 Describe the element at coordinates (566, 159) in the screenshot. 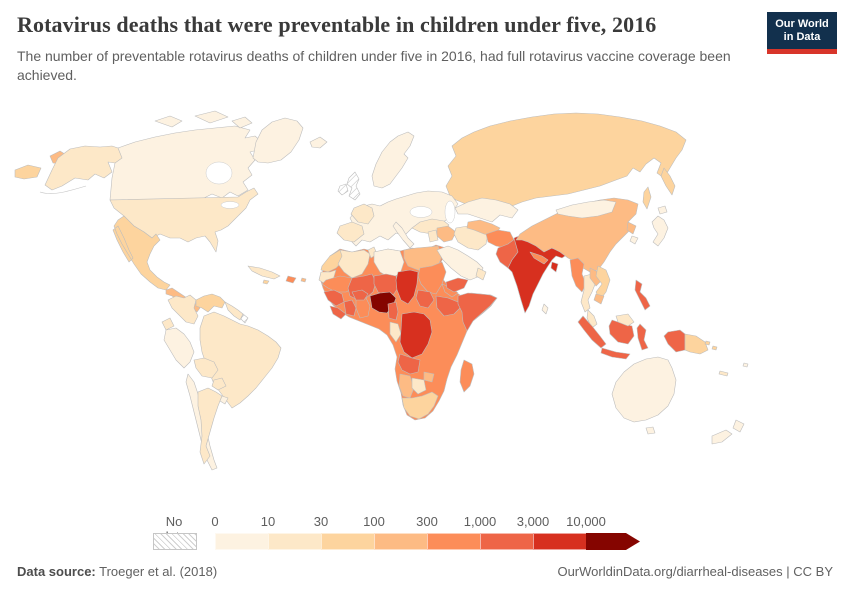

I see `country-russia` at that location.